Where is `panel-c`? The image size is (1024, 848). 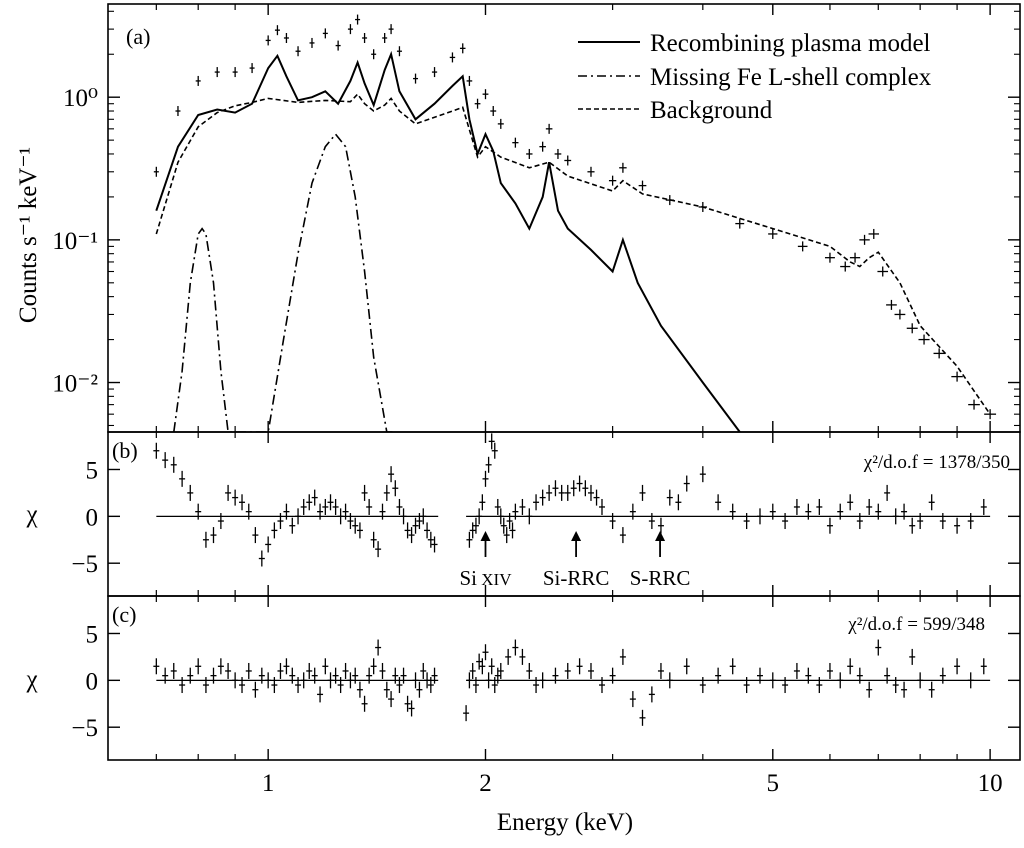 panel-c is located at coordinates (572, 682).